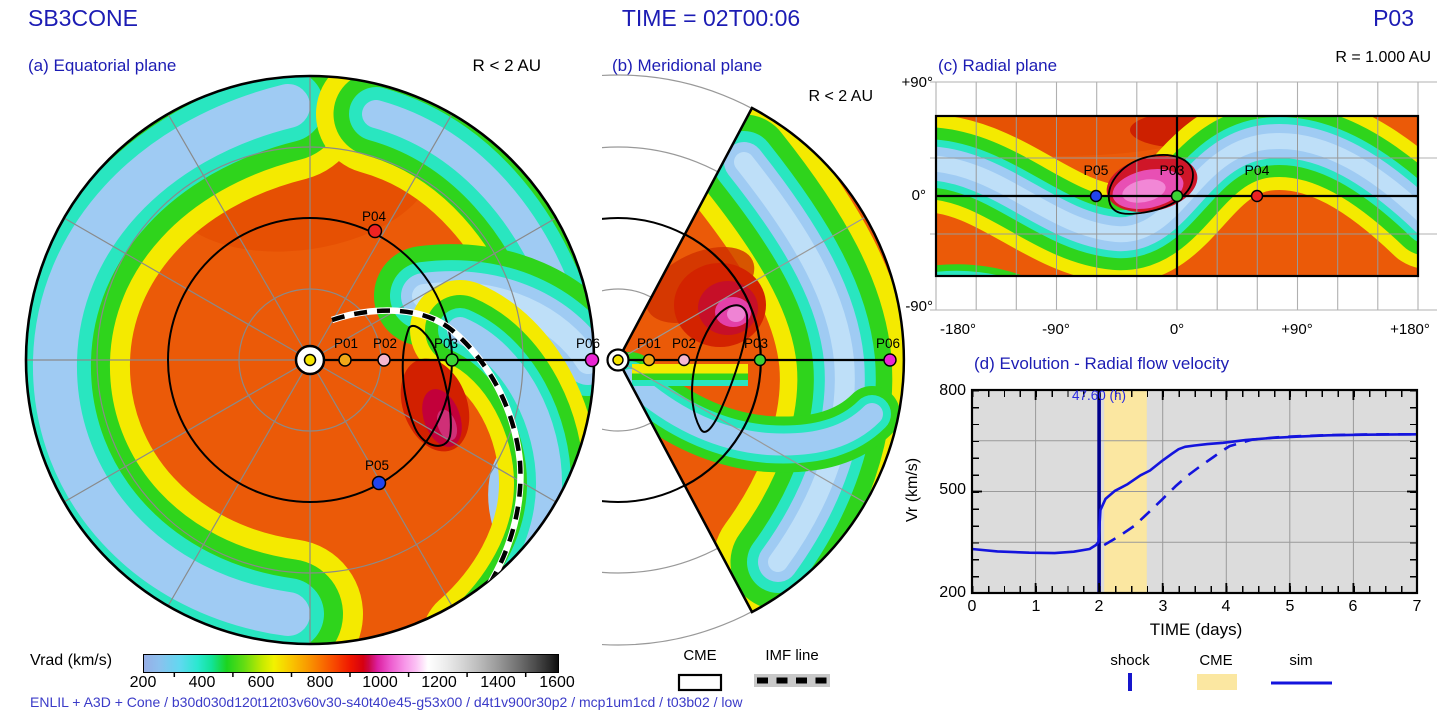 Image resolution: width=1440 pixels, height=720 pixels. What do you see at coordinates (345, 360) in the screenshot?
I see `marker-p01-a` at bounding box center [345, 360].